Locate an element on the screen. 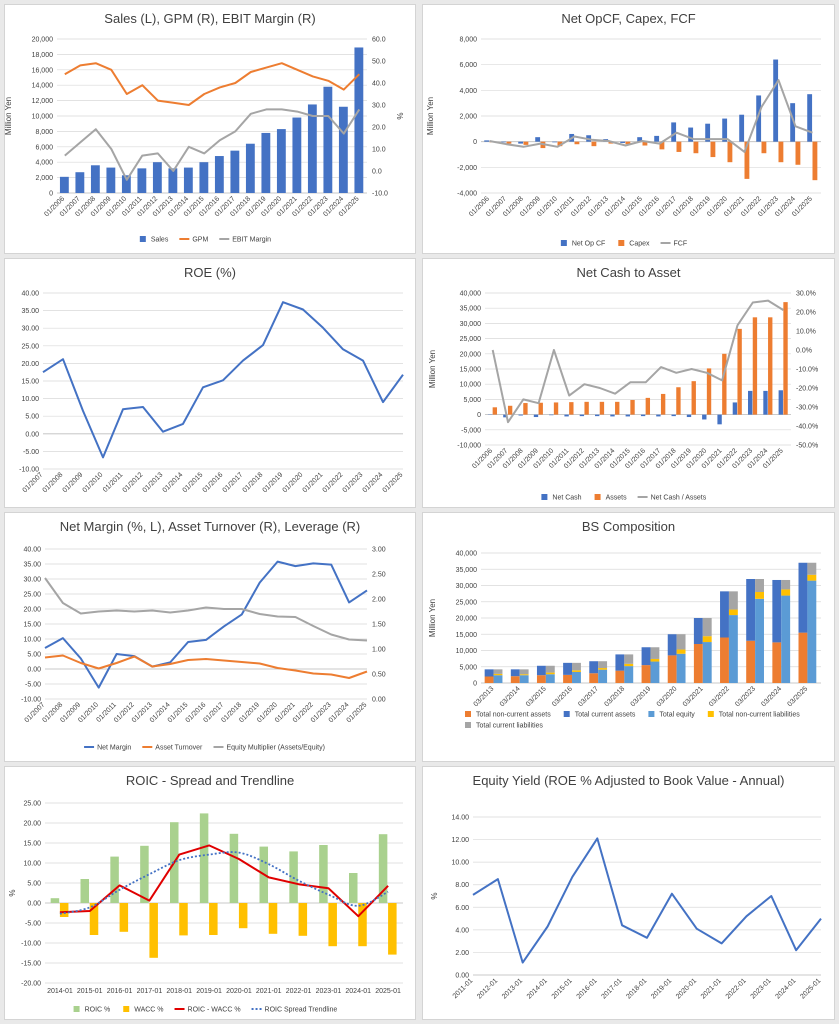 The height and width of the screenshot is (1024, 839). y-tick-label: 30,000 is located at coordinates (471, 324).